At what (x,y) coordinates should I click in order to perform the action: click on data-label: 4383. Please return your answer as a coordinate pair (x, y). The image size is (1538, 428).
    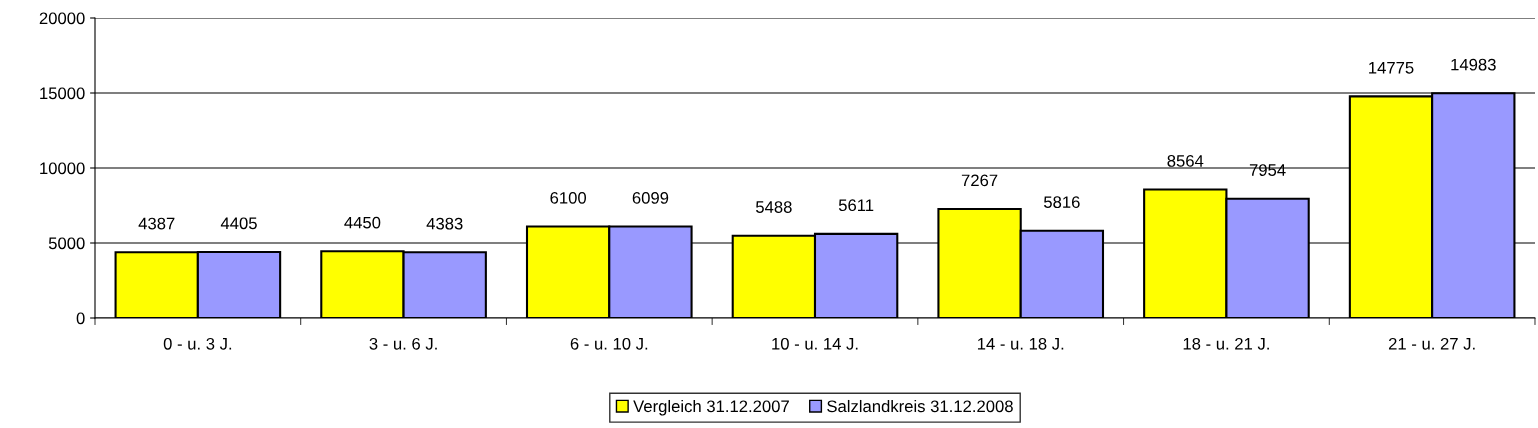
    Looking at the image, I should click on (444, 223).